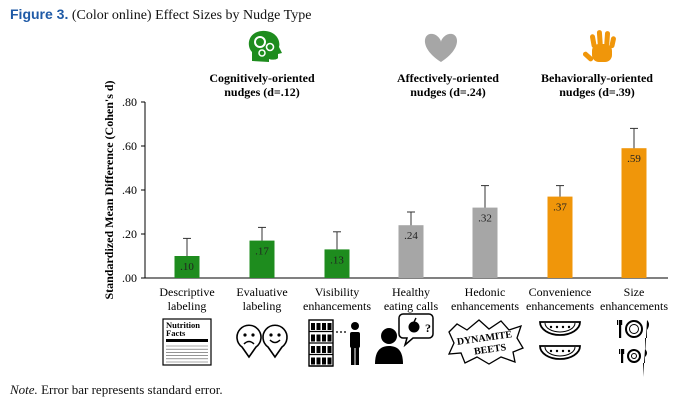 This screenshot has width=690, height=414. I want to click on apple-stem, so click(415, 320).